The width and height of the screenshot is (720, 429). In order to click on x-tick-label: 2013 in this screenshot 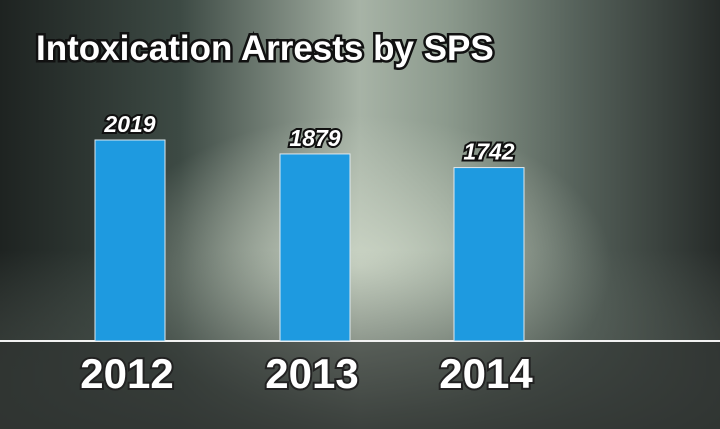, I will do `click(311, 373)`.